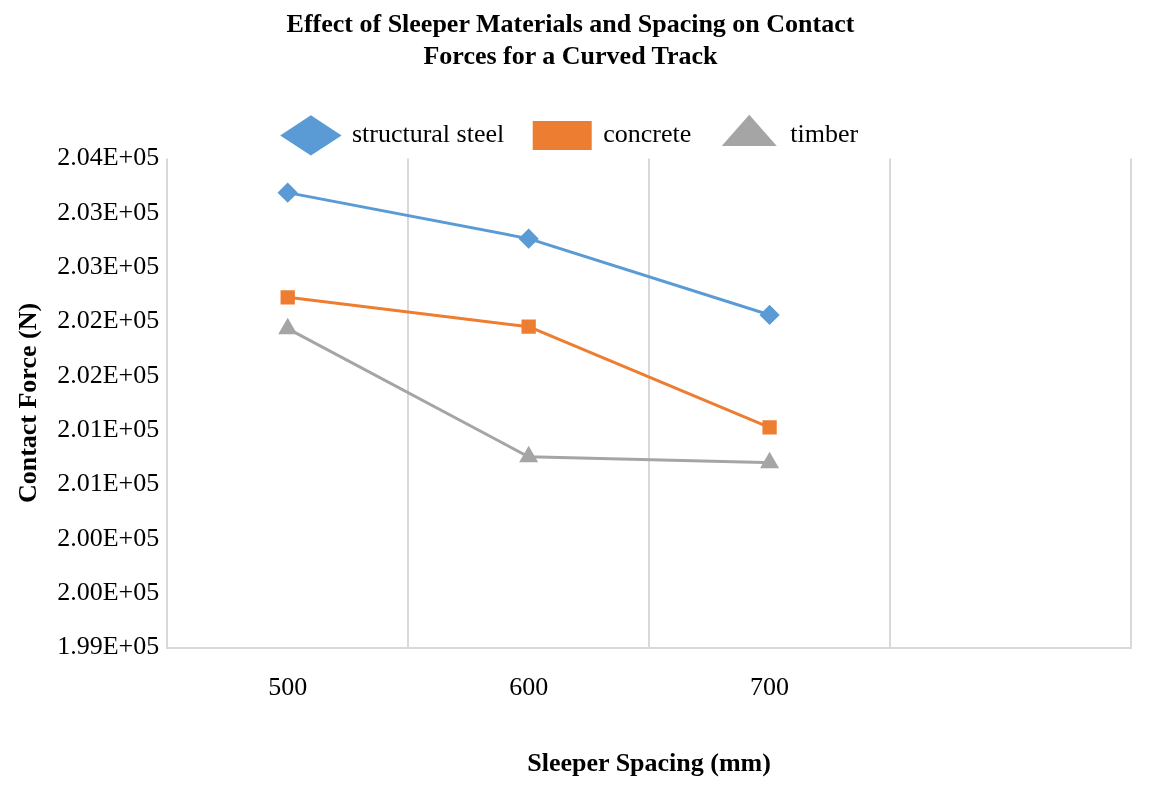  What do you see at coordinates (647, 134) in the screenshot?
I see `legend-label: concrete` at bounding box center [647, 134].